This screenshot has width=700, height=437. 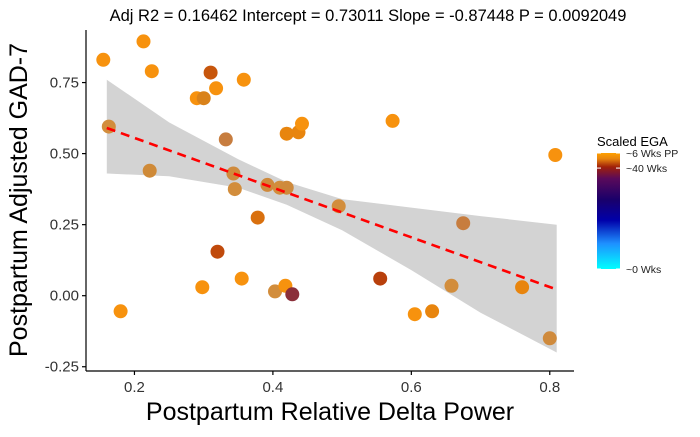 I want to click on legend-label: ~0 Wks, so click(x=643, y=270).